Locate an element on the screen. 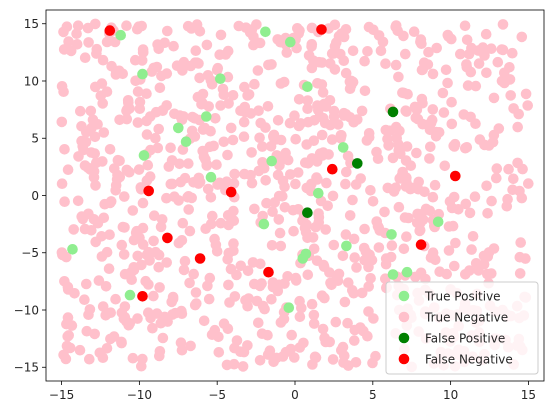  y-tick-label: 0 is located at coordinates (35, 196).